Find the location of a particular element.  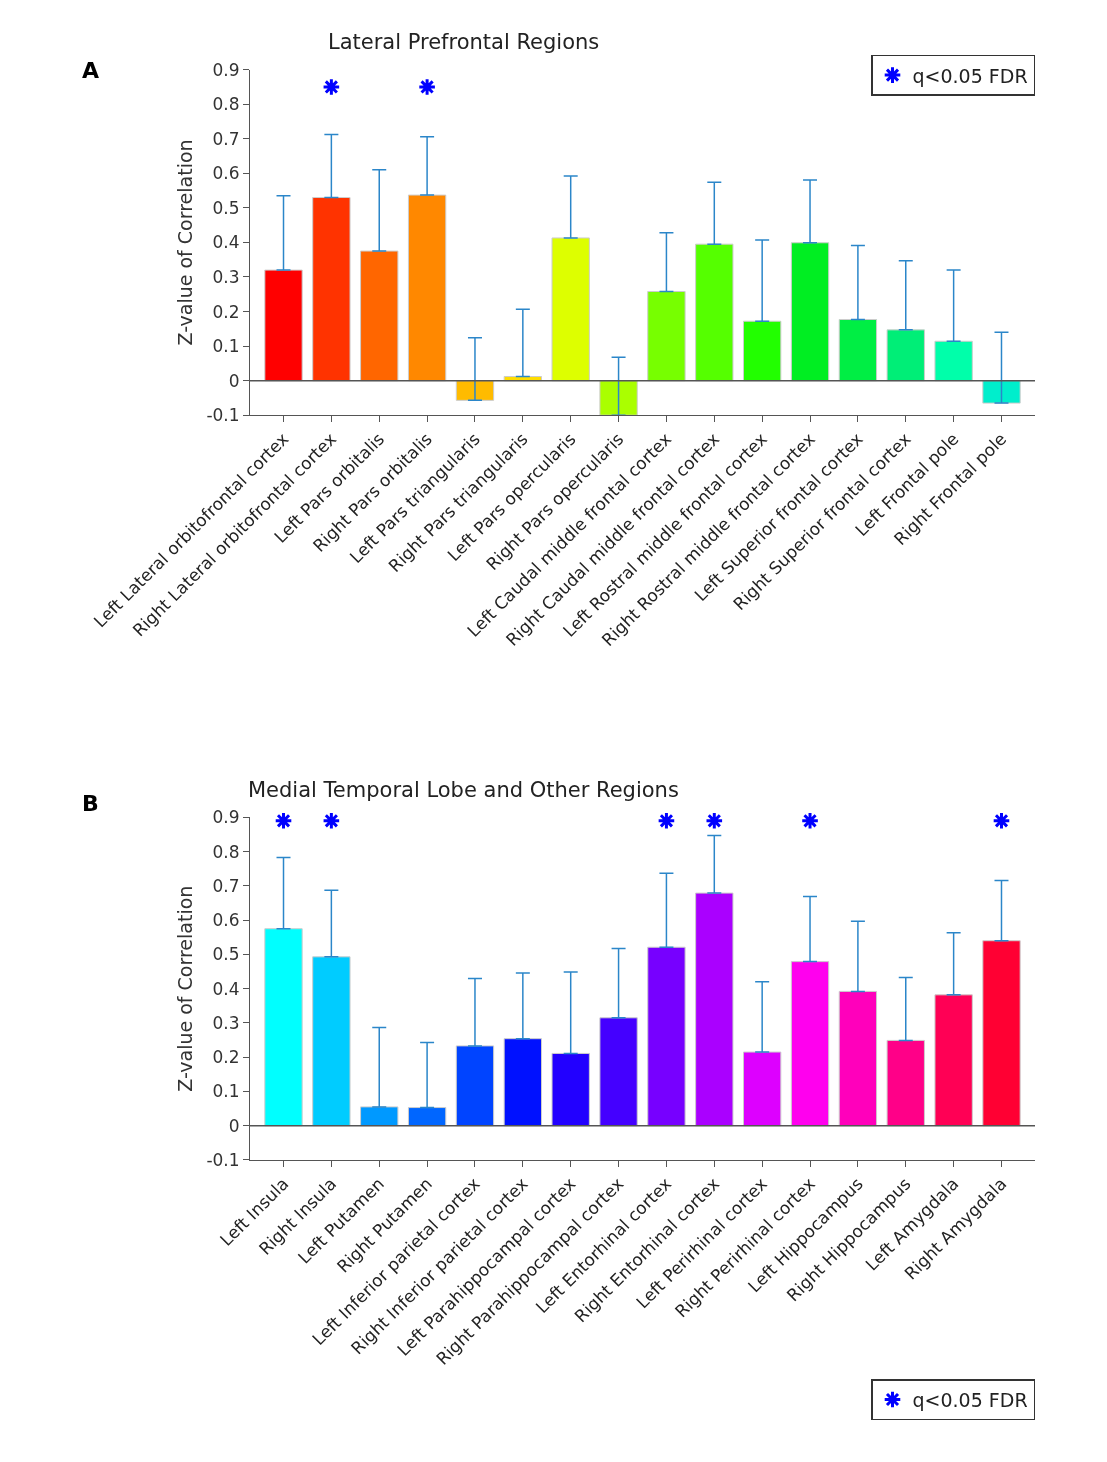

text: B is located at coordinates (90, 803).